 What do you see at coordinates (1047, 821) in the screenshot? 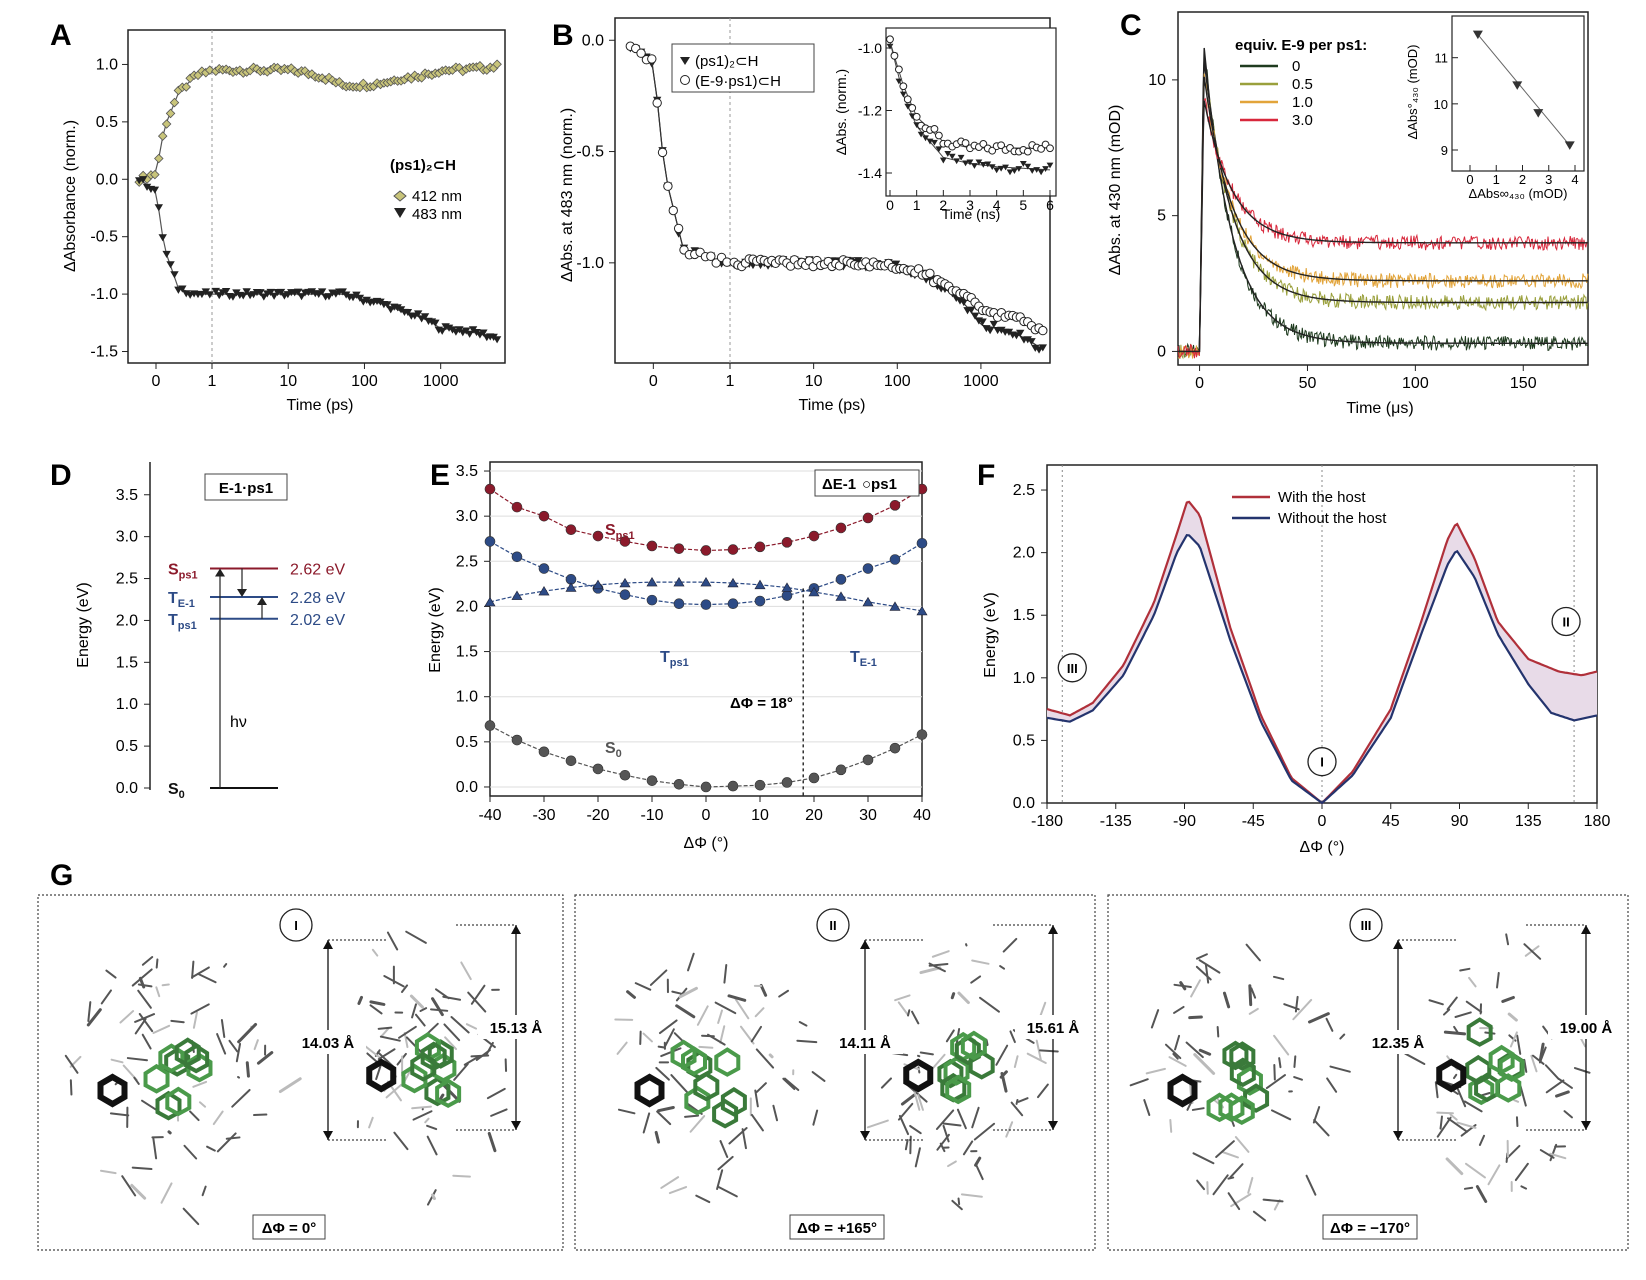
I see `panel-f-xtick: -180` at bounding box center [1047, 821].